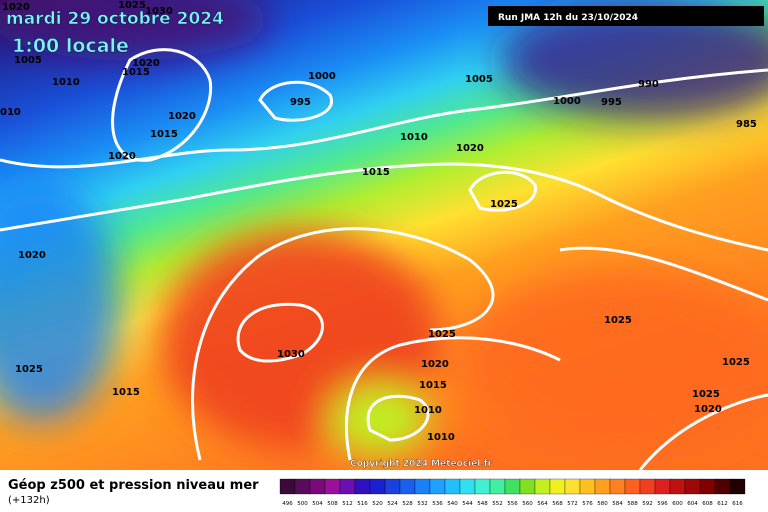  I want to click on scale-label: 608, so click(707, 504).